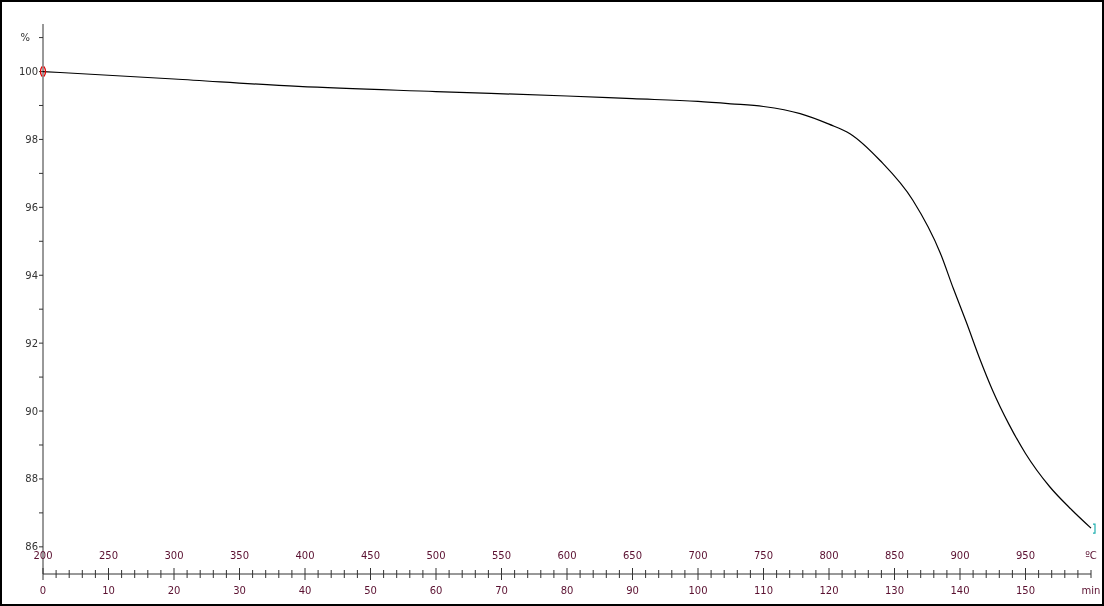 The height and width of the screenshot is (606, 1104). Describe the element at coordinates (436, 590) in the screenshot. I see `x-tick-label: 60` at that location.